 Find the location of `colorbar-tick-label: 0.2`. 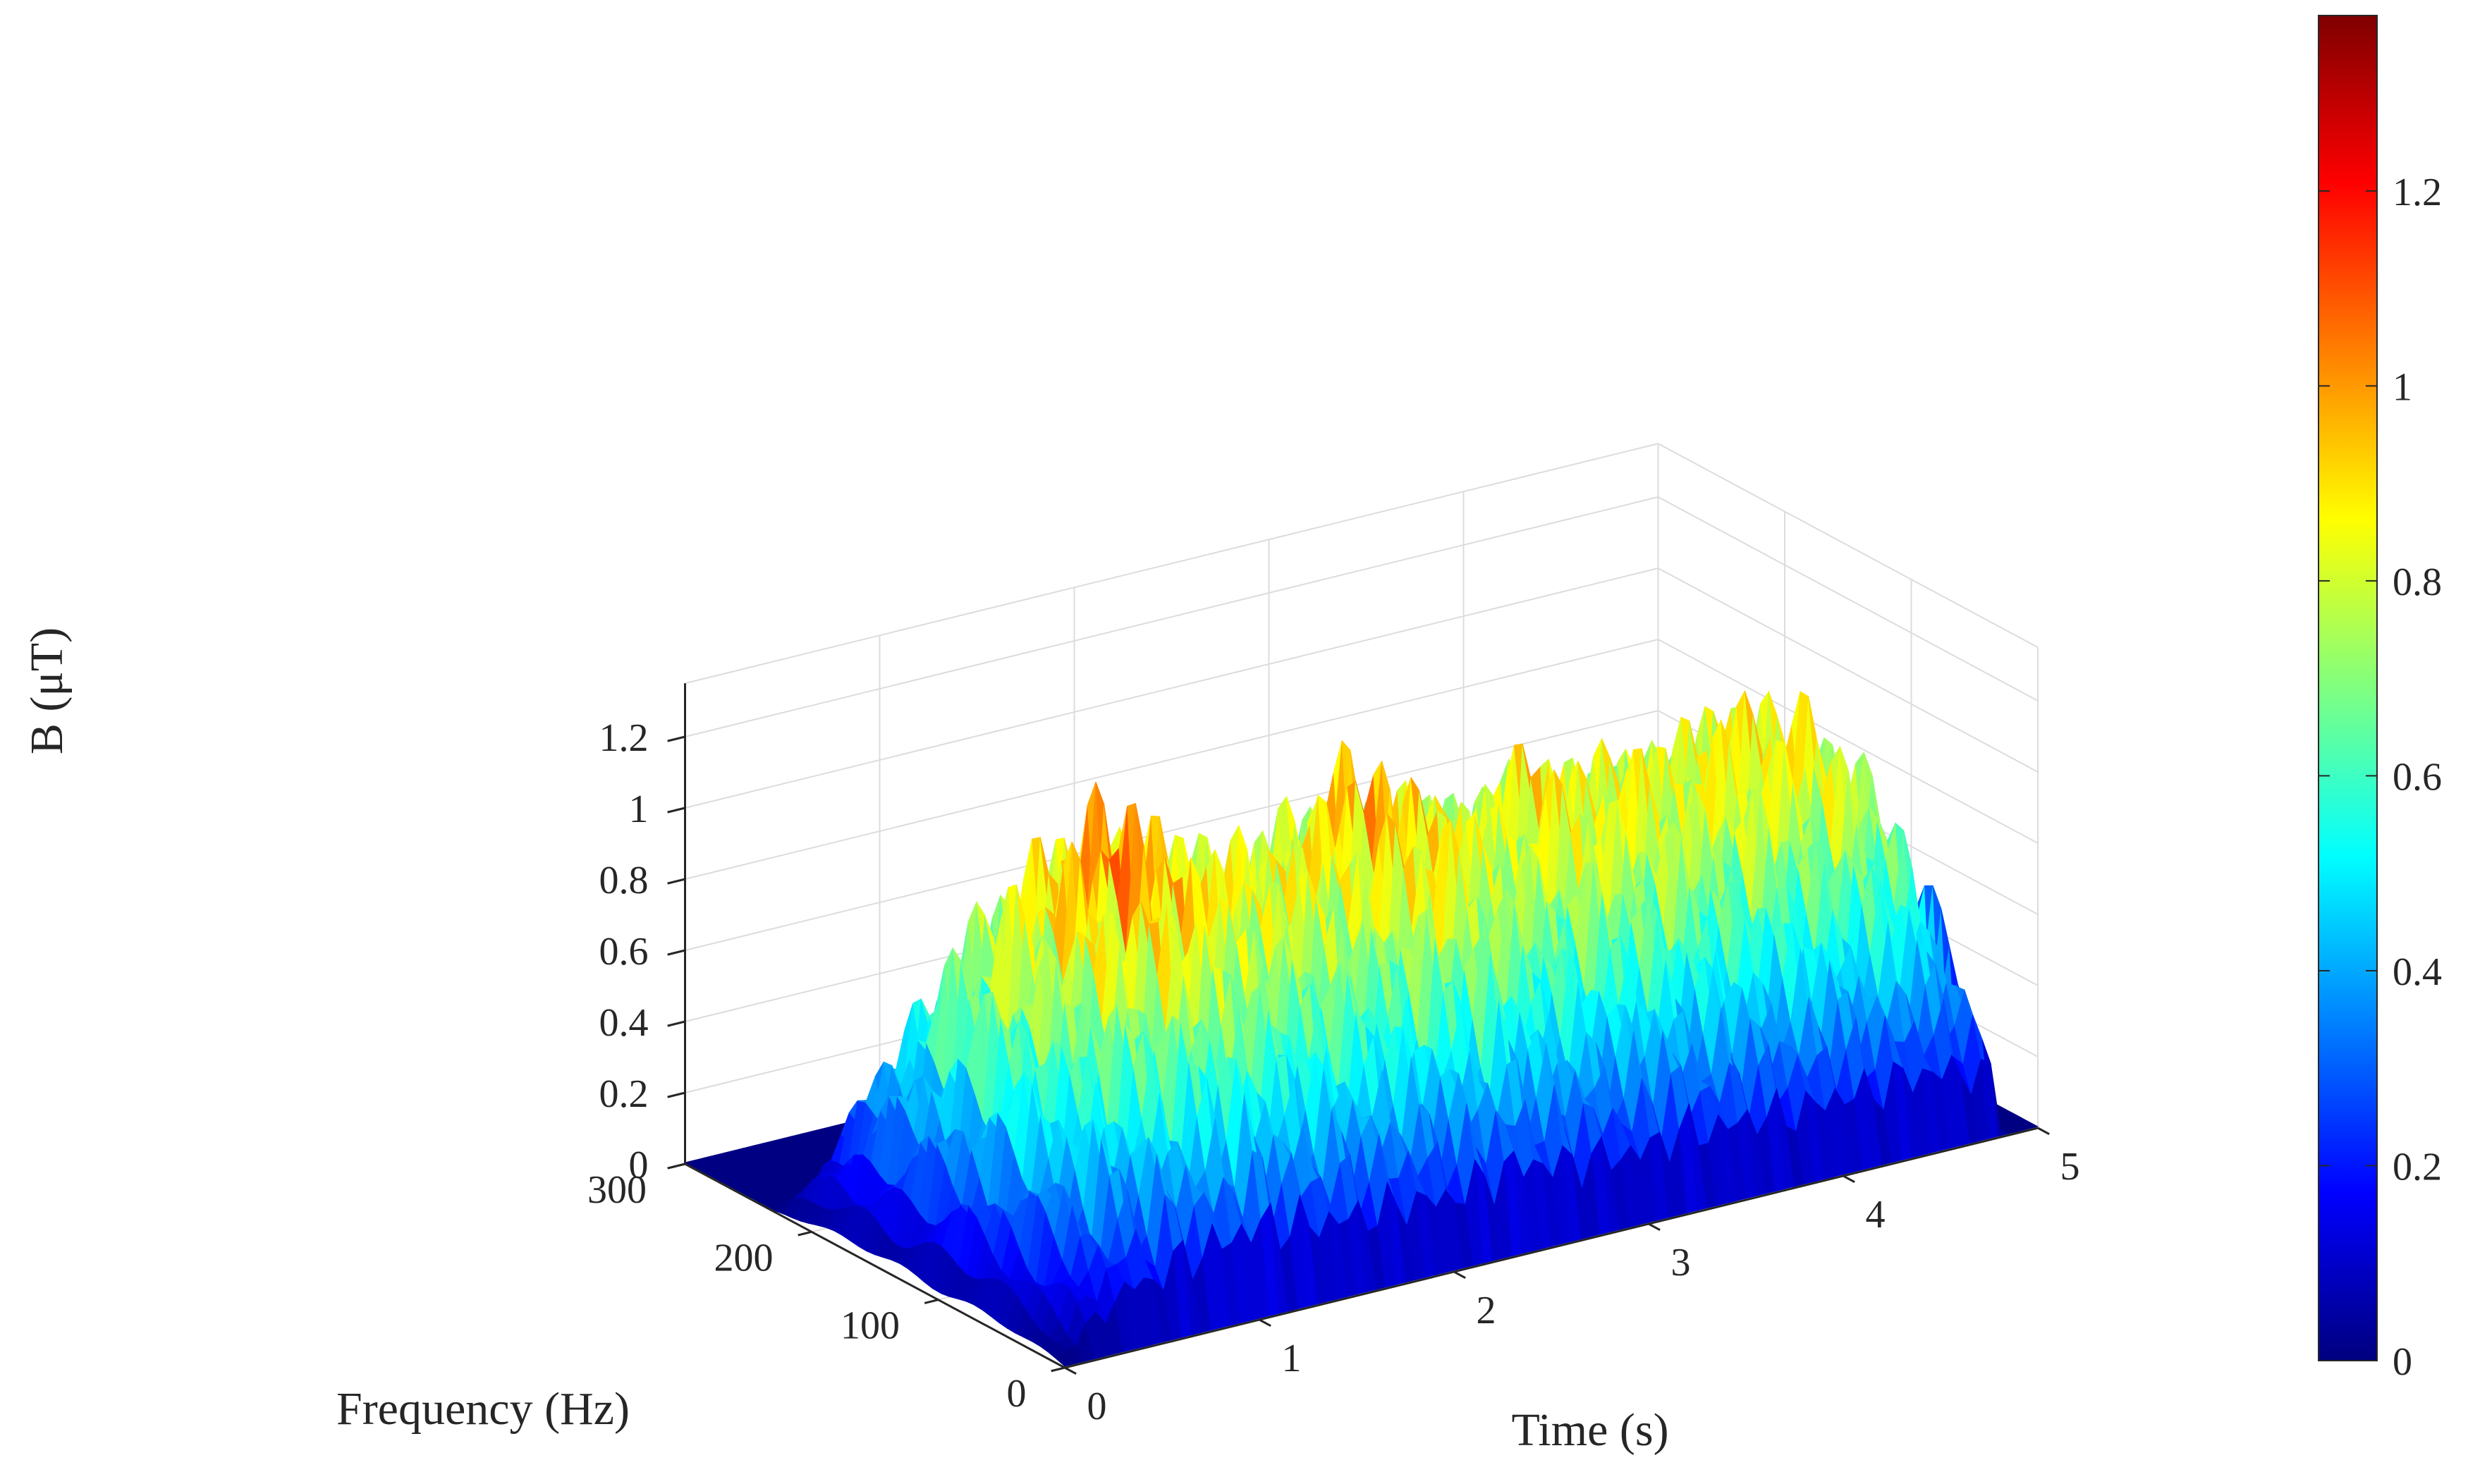

colorbar-tick-label: 0.2 is located at coordinates (2417, 1167).